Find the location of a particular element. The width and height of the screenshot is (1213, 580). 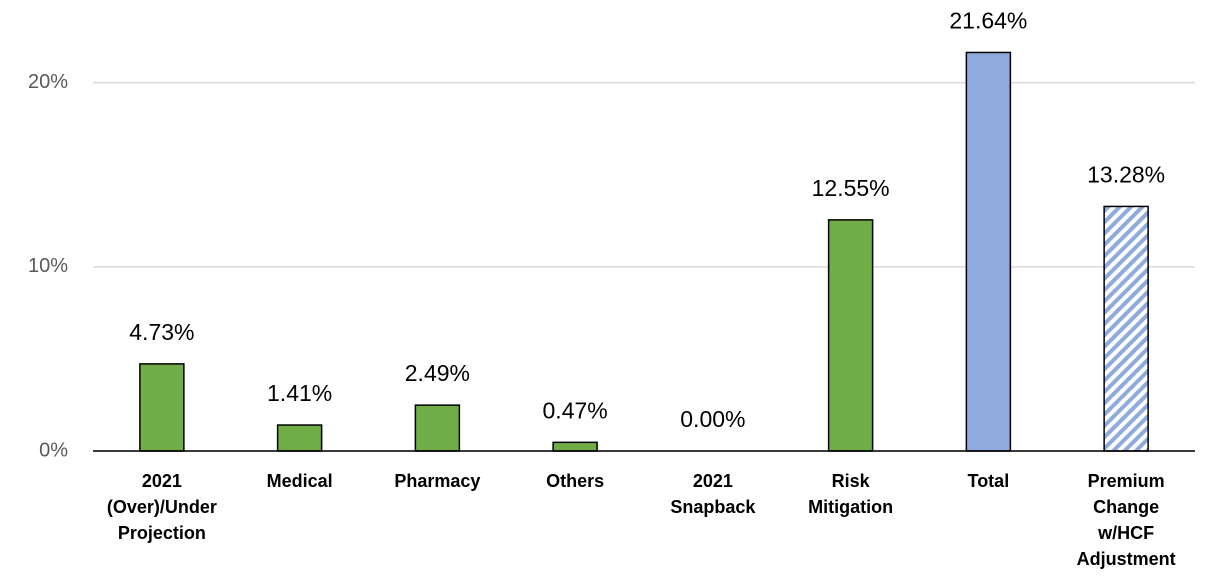

x-tick-label: Pharmacy is located at coordinates (437, 481).